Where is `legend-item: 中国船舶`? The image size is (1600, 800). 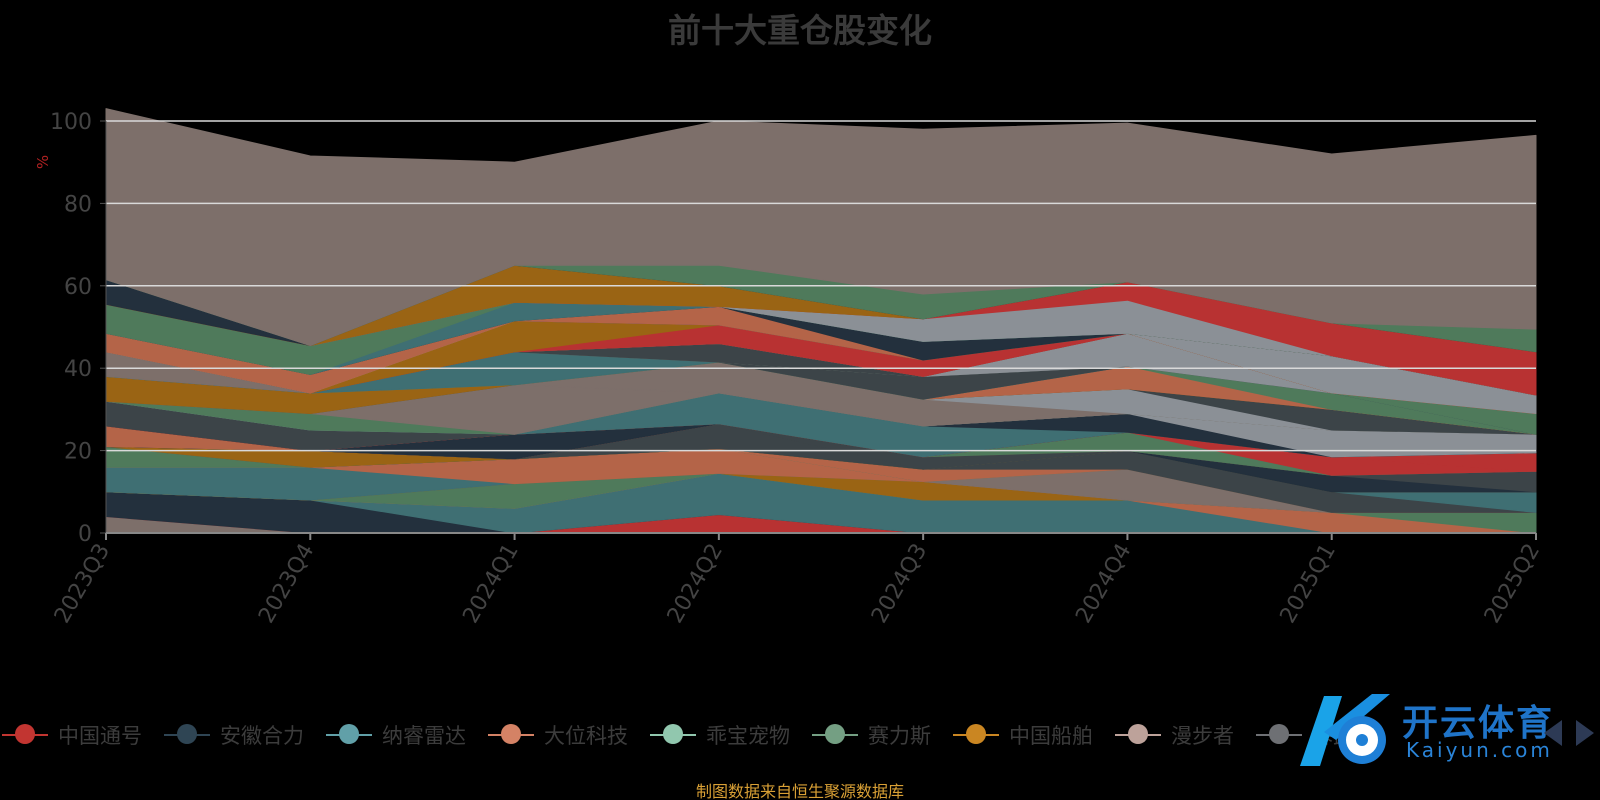 legend-item: 中国船舶 is located at coordinates (1023, 735).